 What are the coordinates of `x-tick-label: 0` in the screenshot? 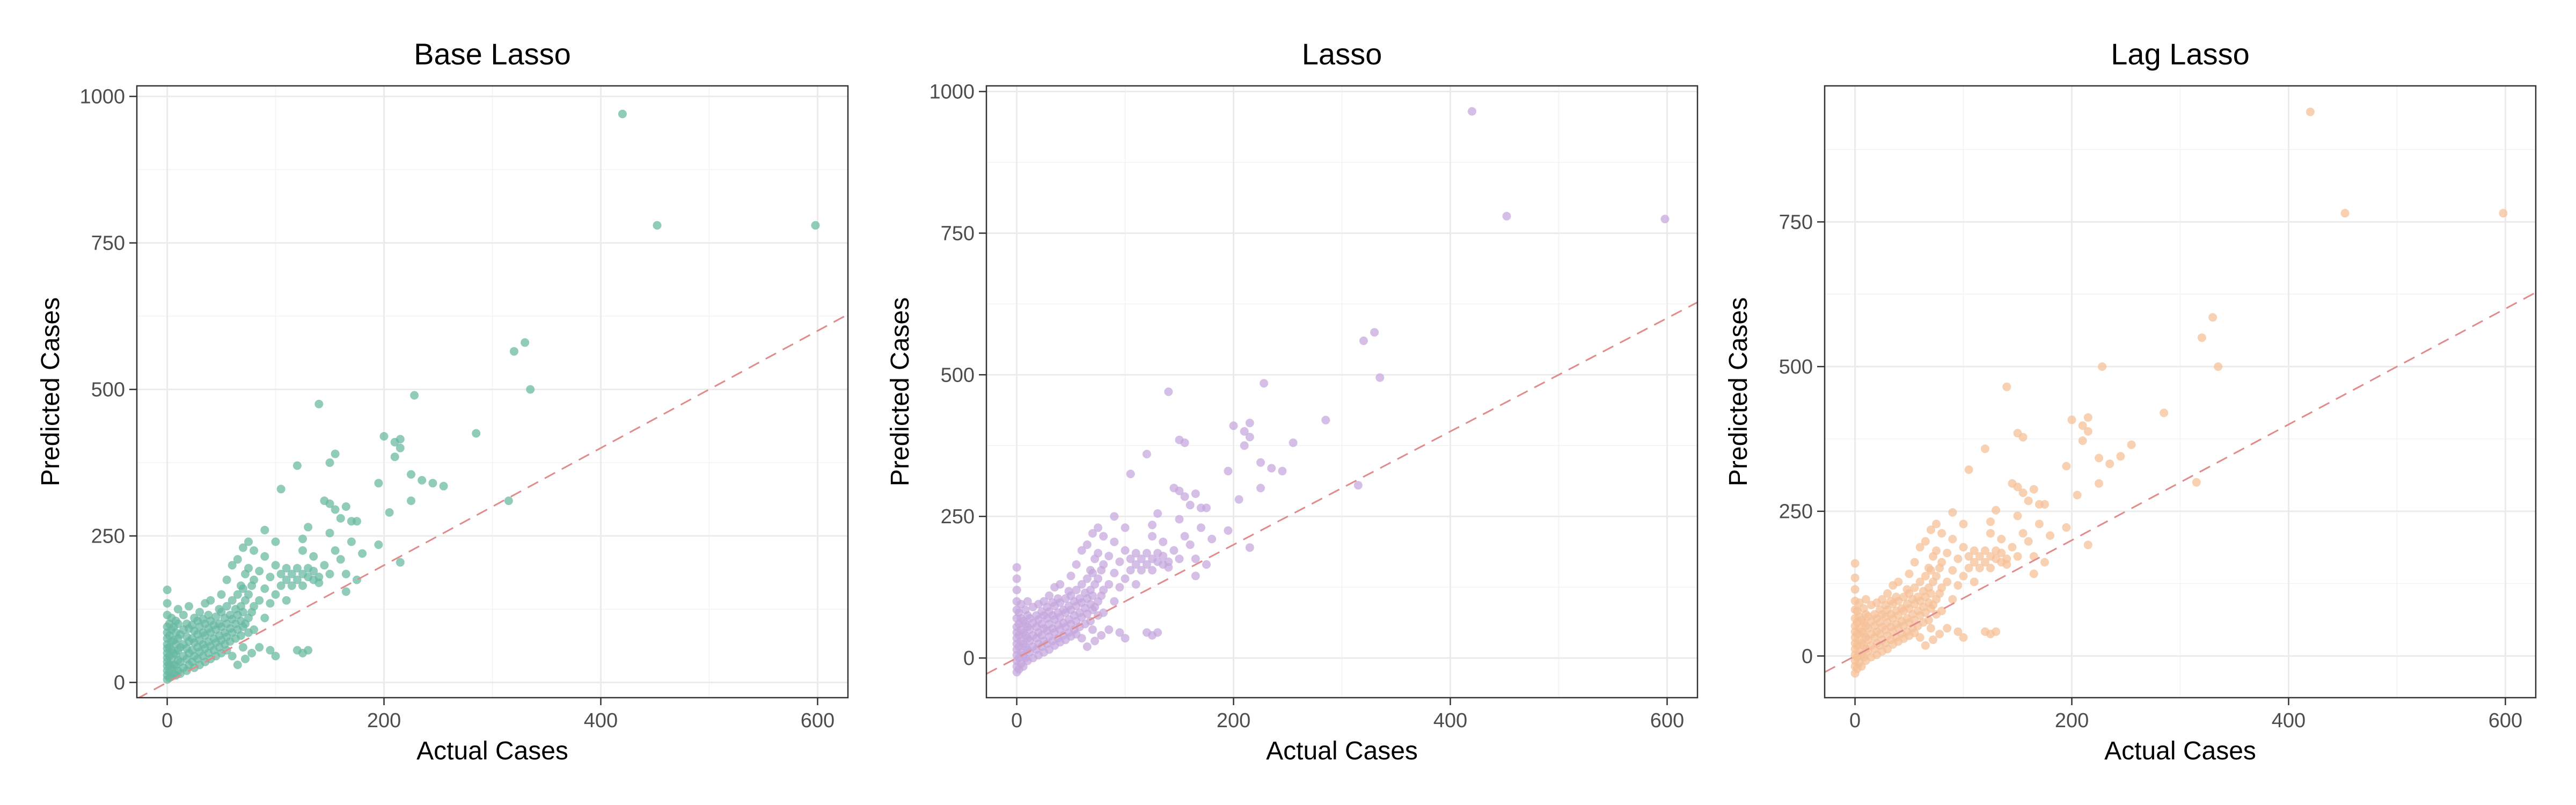 It's located at (1016, 720).